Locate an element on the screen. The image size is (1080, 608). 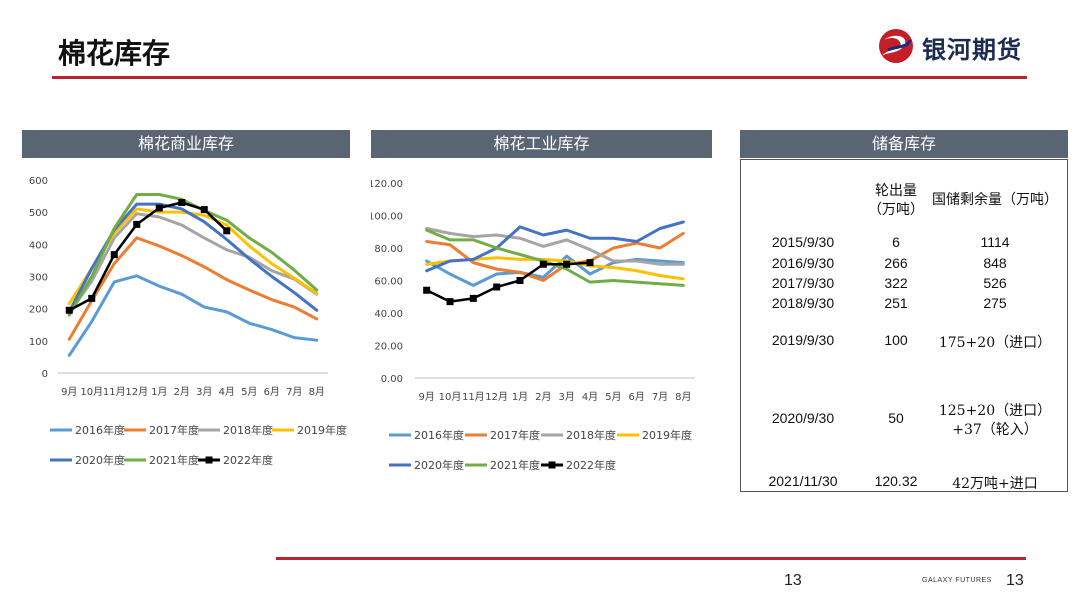
table-row-date: 2021/11/30 is located at coordinates (803, 481).